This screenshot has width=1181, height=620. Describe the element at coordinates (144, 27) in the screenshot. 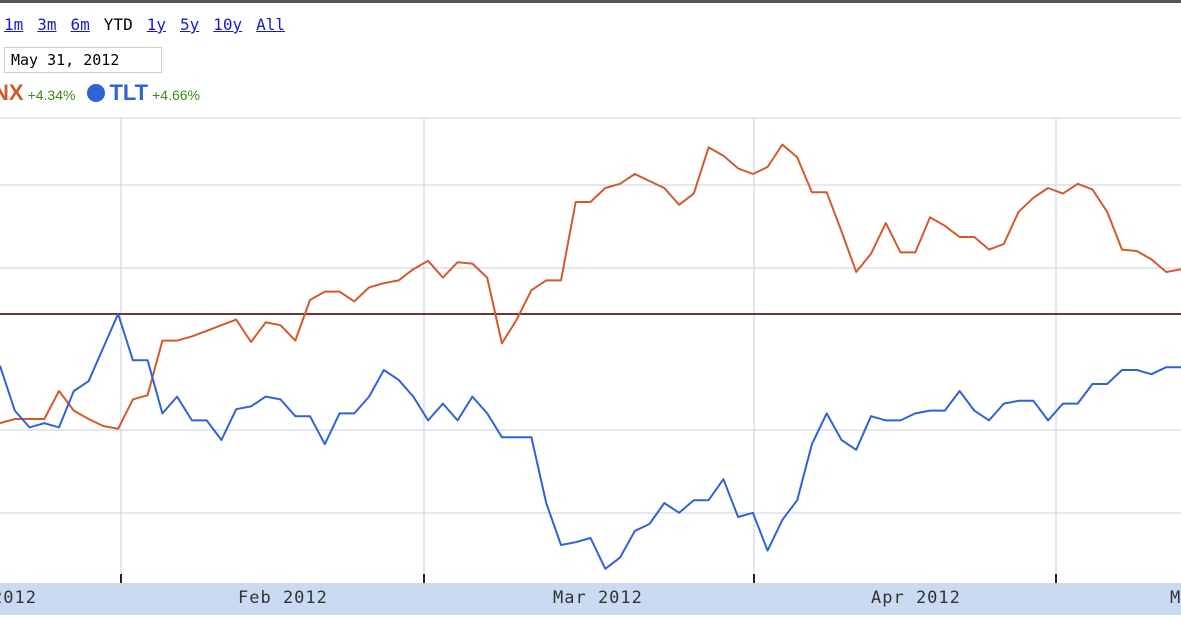

I see `zoom-bar: 1m 3m 6m YTD 1y 5y 10y All` at that location.